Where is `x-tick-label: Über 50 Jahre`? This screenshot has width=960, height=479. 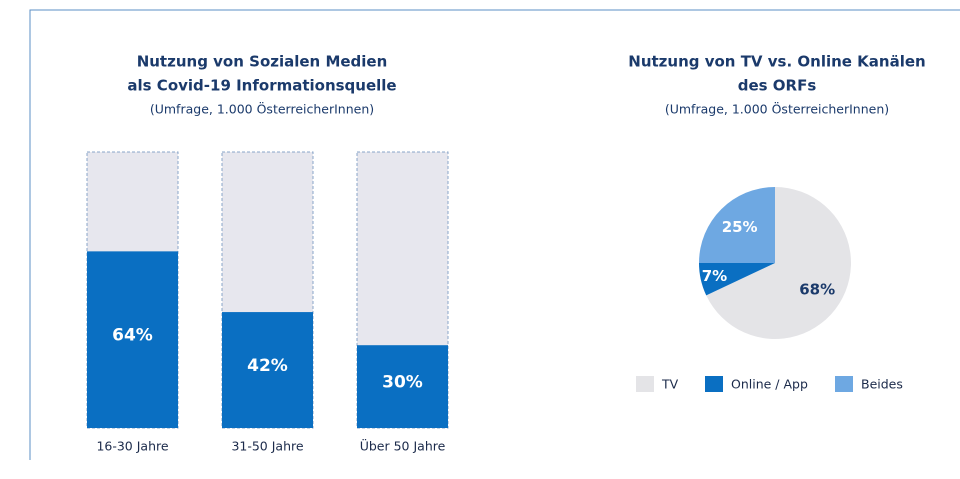
x-tick-label: Über 50 Jahre is located at coordinates (403, 446).